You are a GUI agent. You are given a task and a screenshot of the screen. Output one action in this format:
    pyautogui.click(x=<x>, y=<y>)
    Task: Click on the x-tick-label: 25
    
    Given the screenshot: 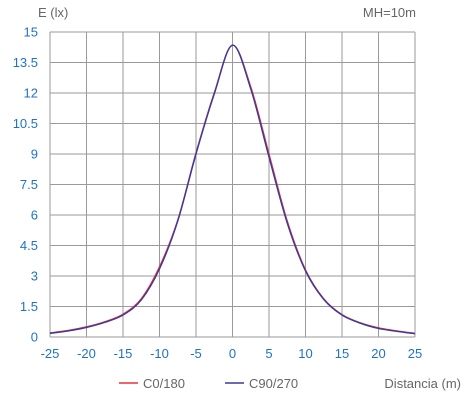 What is the action you would take?
    pyautogui.click(x=415, y=353)
    